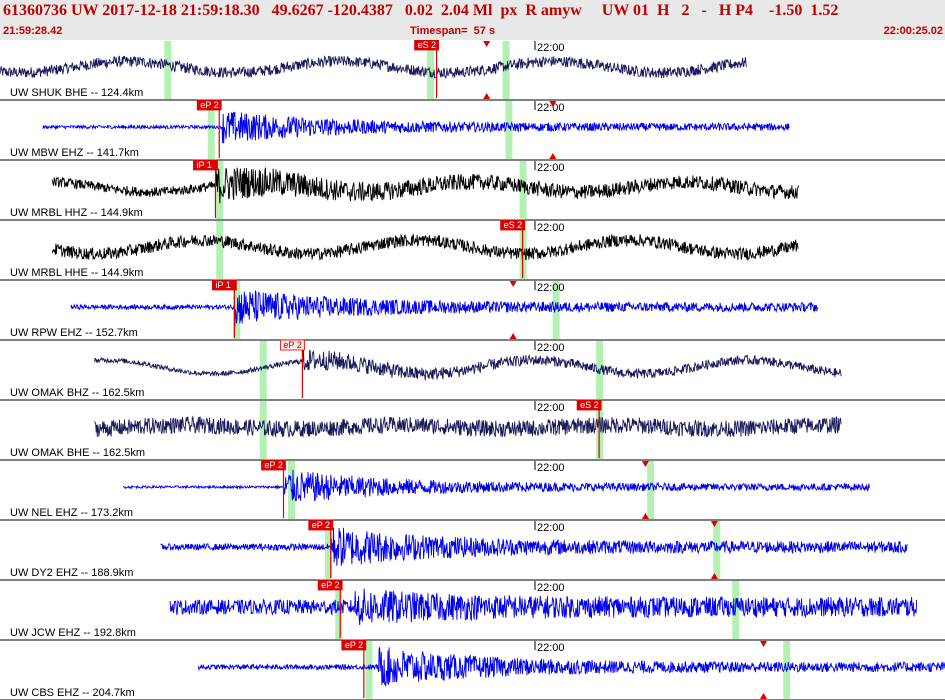 The height and width of the screenshot is (700, 945). I want to click on station-label: UW MRBL HHE -- 144.9km, so click(76, 273).